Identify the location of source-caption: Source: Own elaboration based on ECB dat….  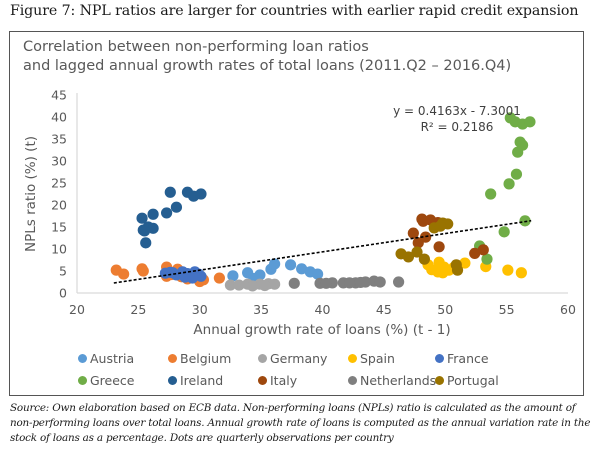
(300, 423).